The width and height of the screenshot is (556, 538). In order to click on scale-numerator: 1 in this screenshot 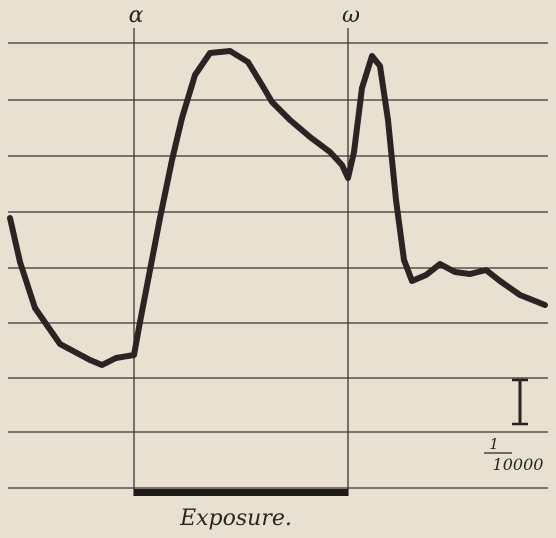, I will do `click(494, 444)`.